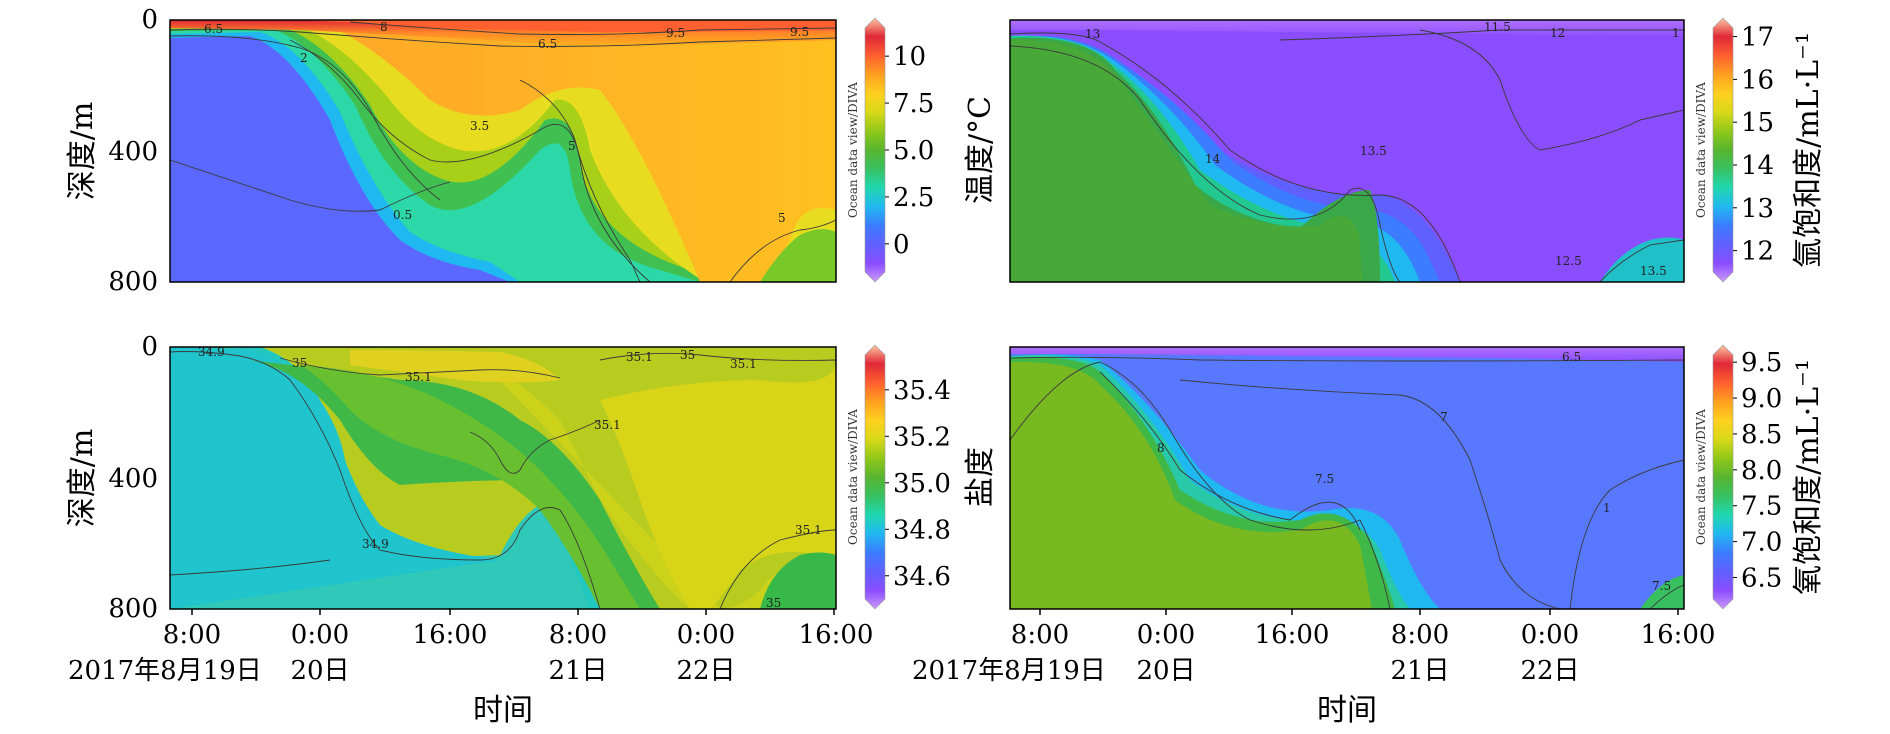 The image size is (1890, 734). Describe the element at coordinates (1444, 417) in the screenshot. I see `contour-label: 7` at that location.